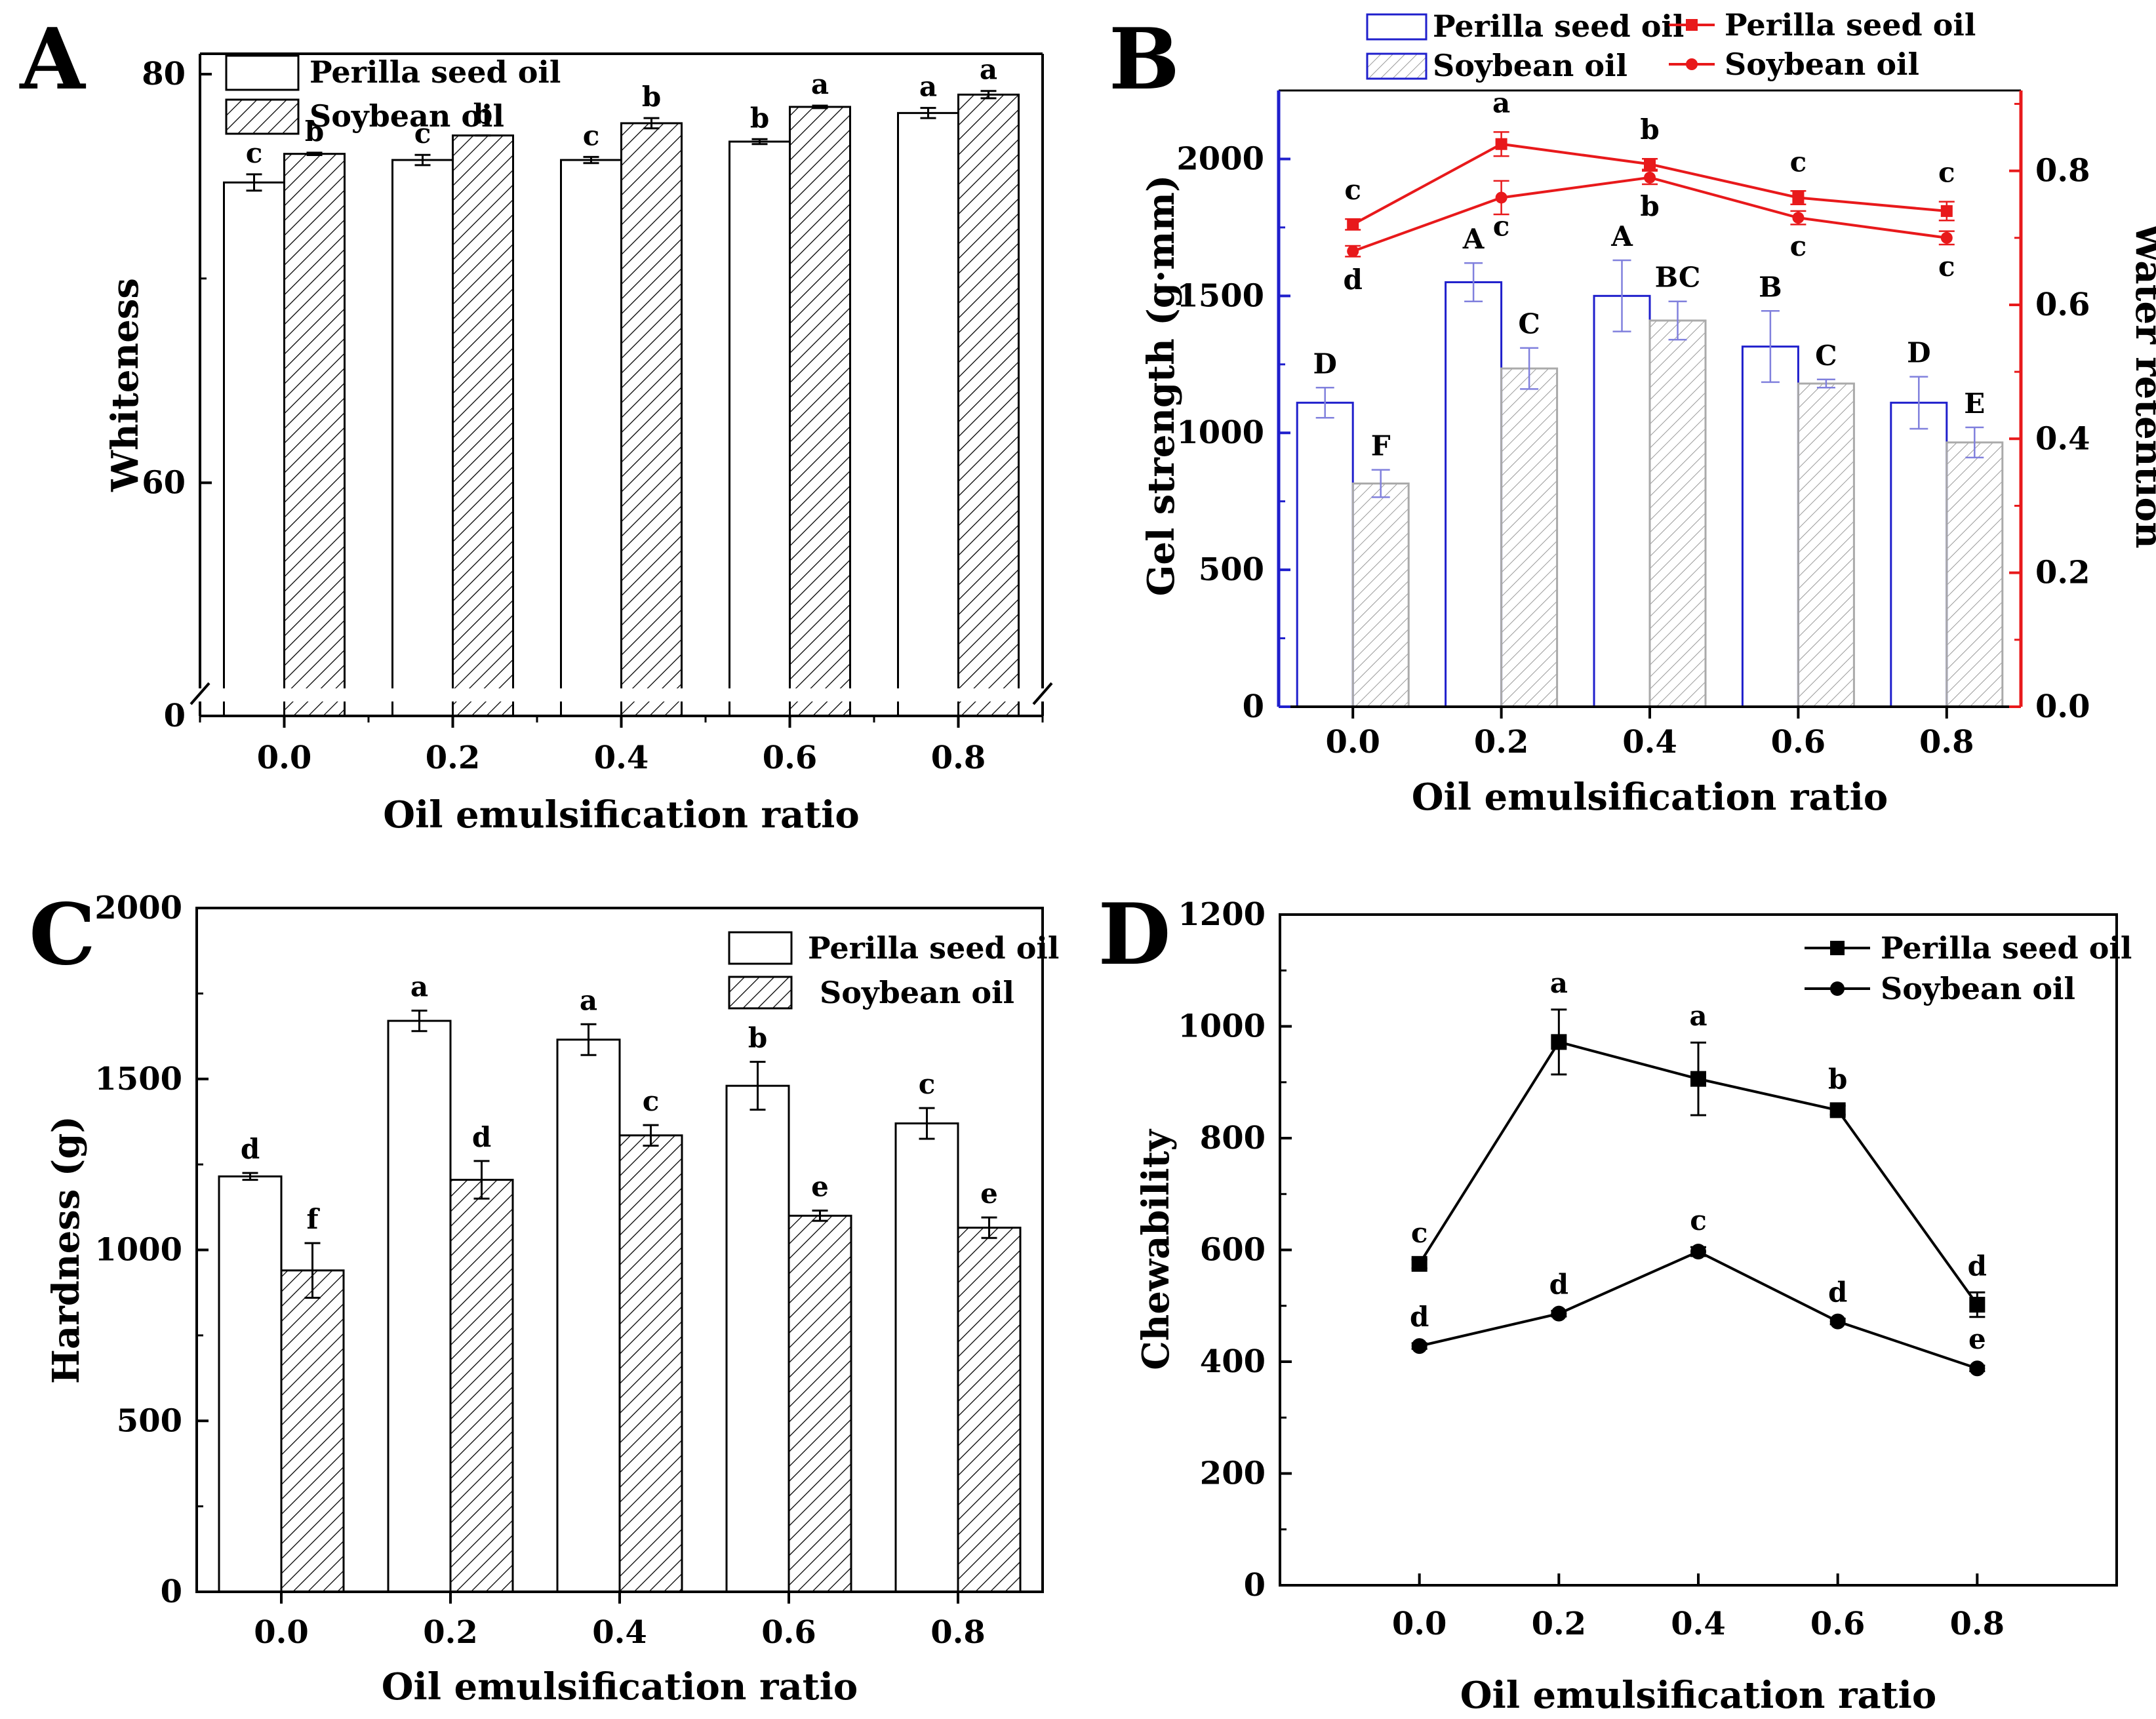  Describe the element at coordinates (262, 117) in the screenshot. I see `legend-swatch-soybean` at that location.